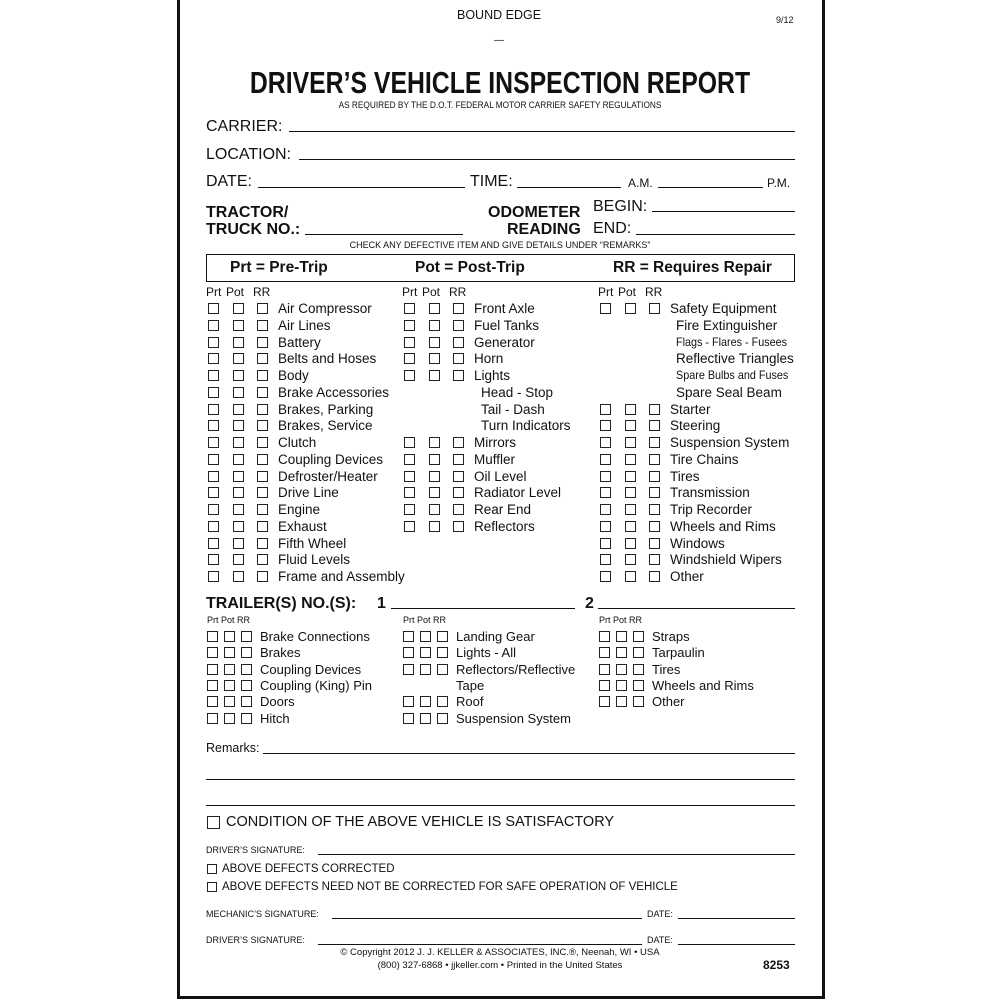 Image resolution: width=1000 pixels, height=1000 pixels. What do you see at coordinates (547, 159) in the screenshot?
I see `location-field` at bounding box center [547, 159].